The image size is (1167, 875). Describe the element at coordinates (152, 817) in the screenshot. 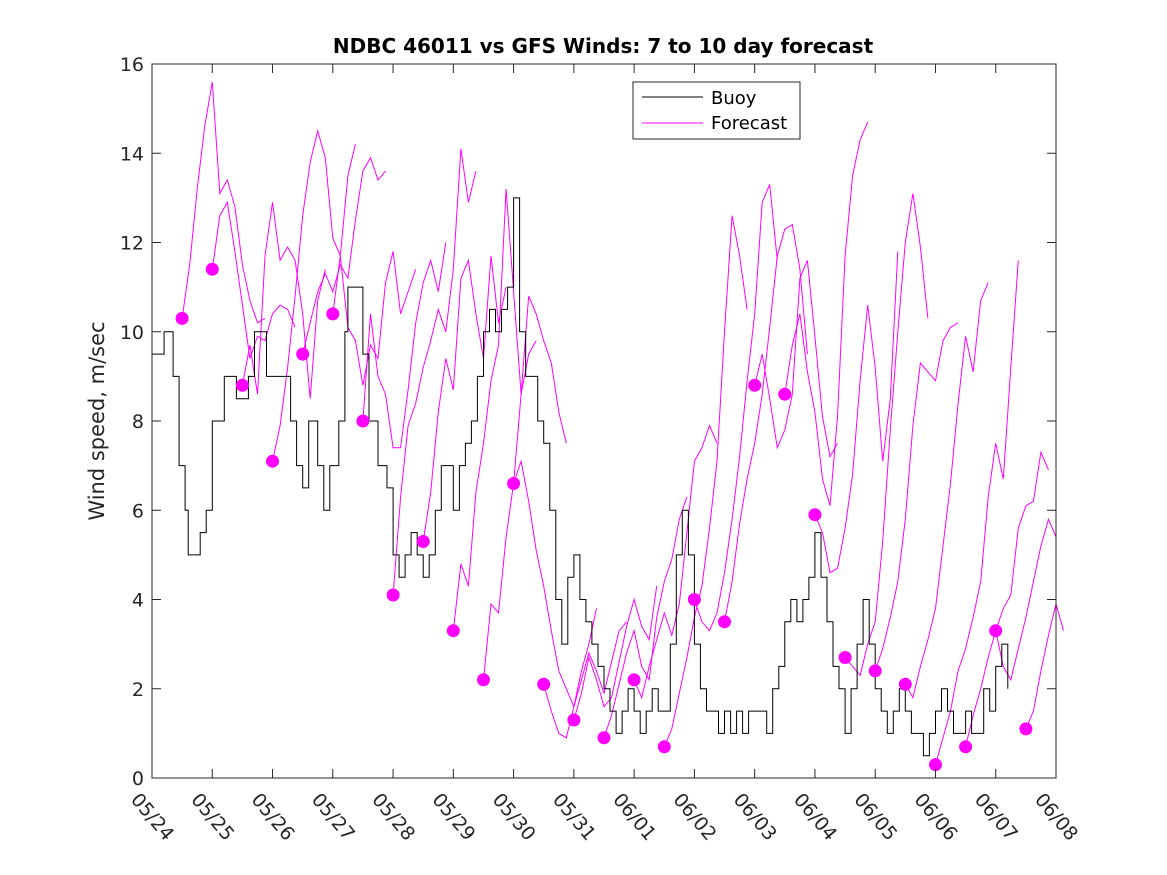

I see `x-tick-label-0: 05/24` at that location.